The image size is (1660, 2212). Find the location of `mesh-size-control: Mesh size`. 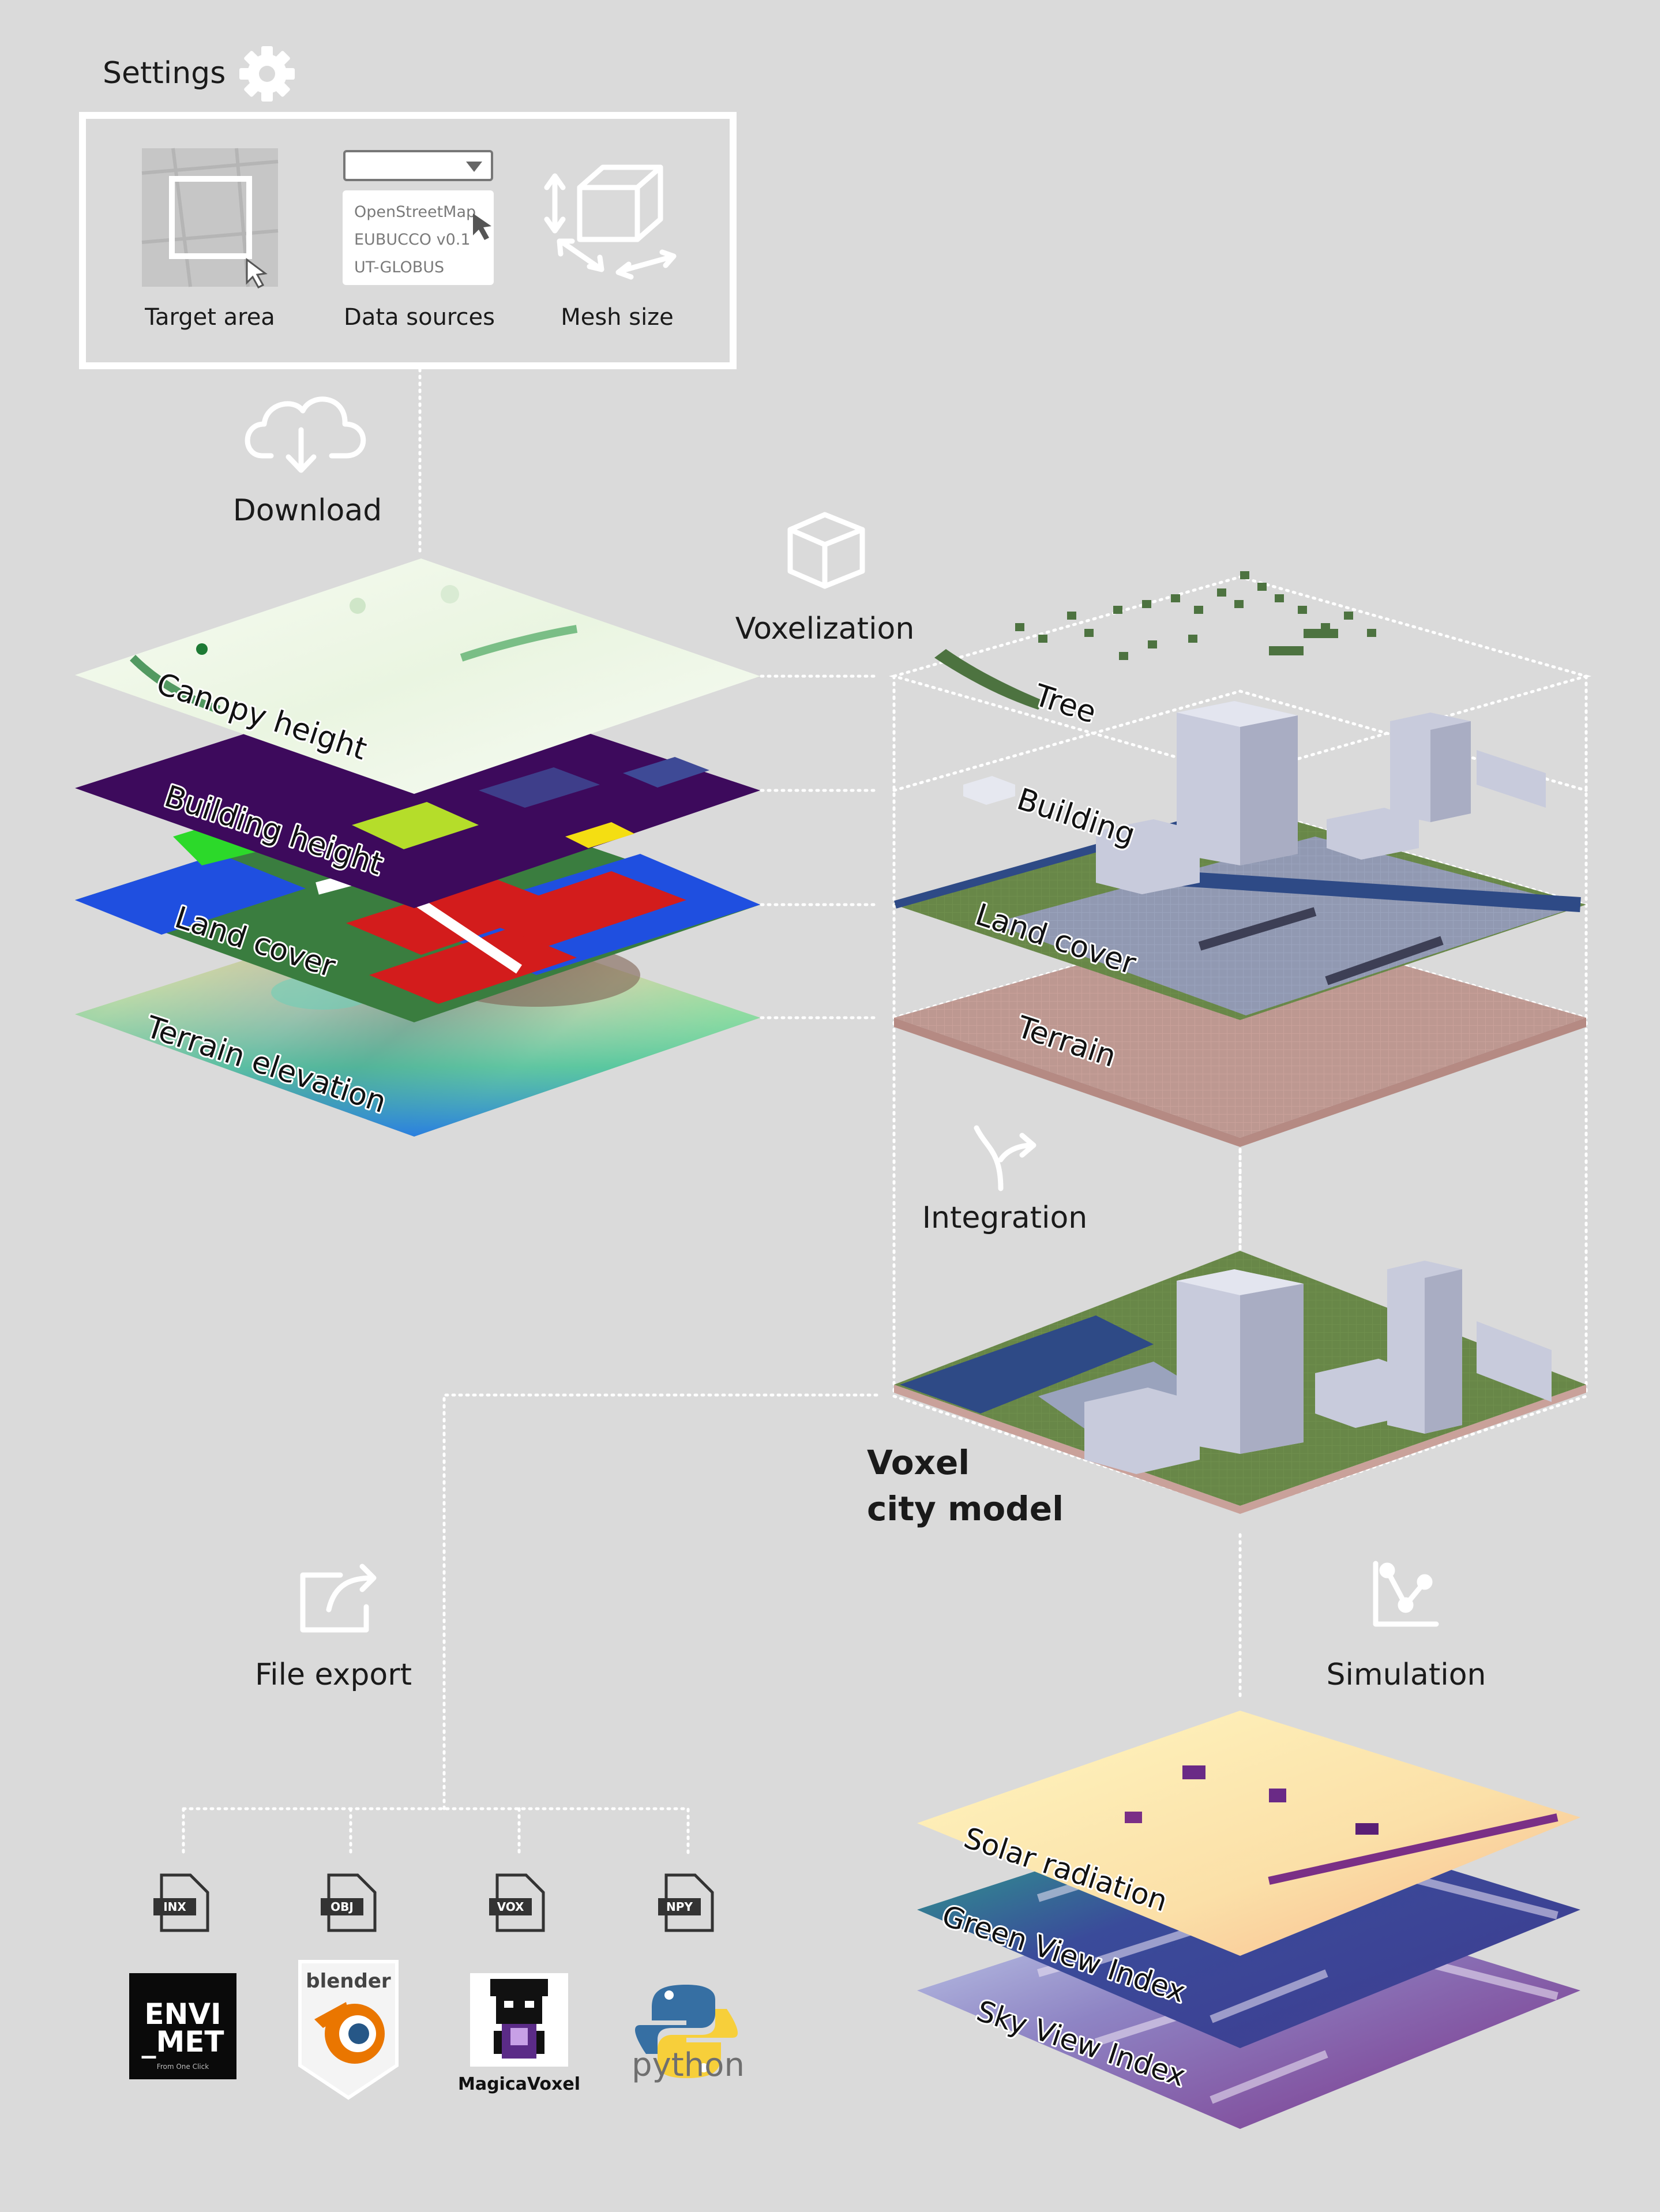

mesh-size-control: Mesh size is located at coordinates (610, 247).